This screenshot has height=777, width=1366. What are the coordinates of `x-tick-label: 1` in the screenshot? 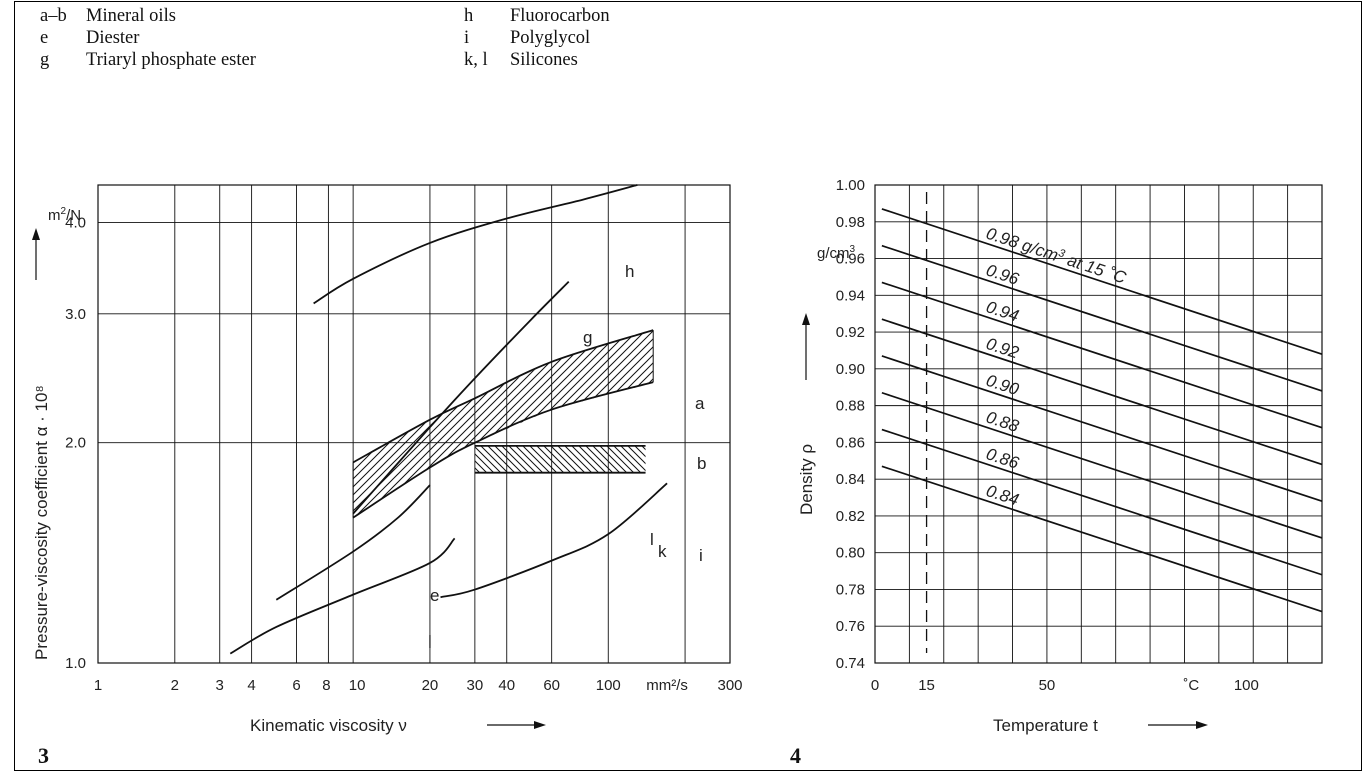 It's located at (98, 685).